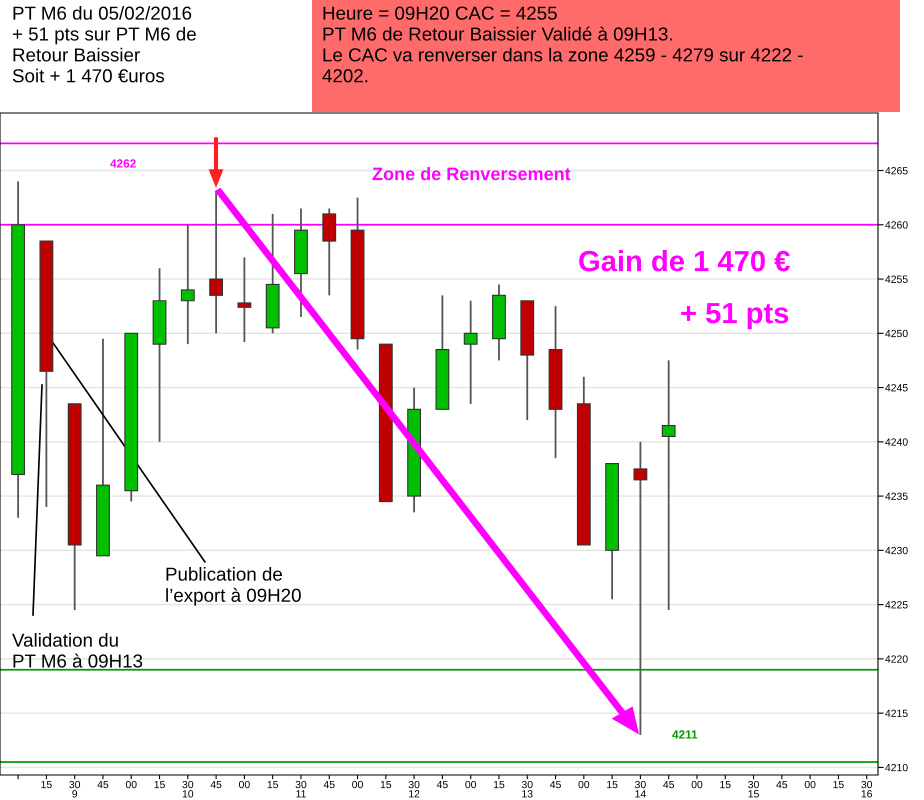  What do you see at coordinates (562, 44) in the screenshot?
I see `text: Heure = 09H20 CAC = 4255 PT M6 de Retour Baissier Validé à 09H13. Le CAC va renverser dans la zone 4259 - 4279 sur 4222 - 4202.` at bounding box center [562, 44].